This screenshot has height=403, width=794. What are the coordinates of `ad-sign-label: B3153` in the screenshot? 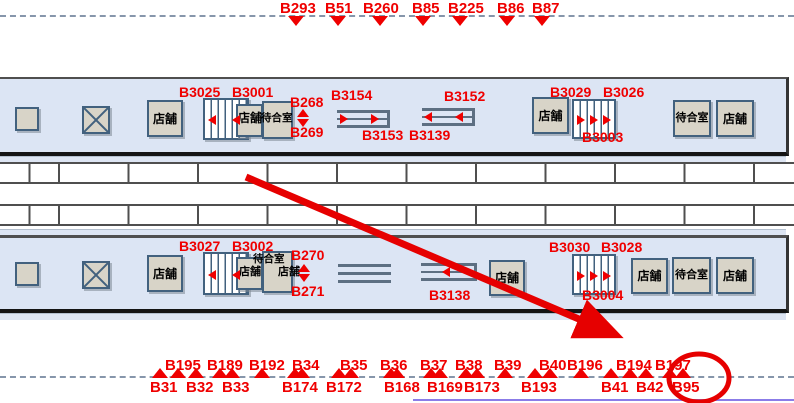 It's located at (383, 135).